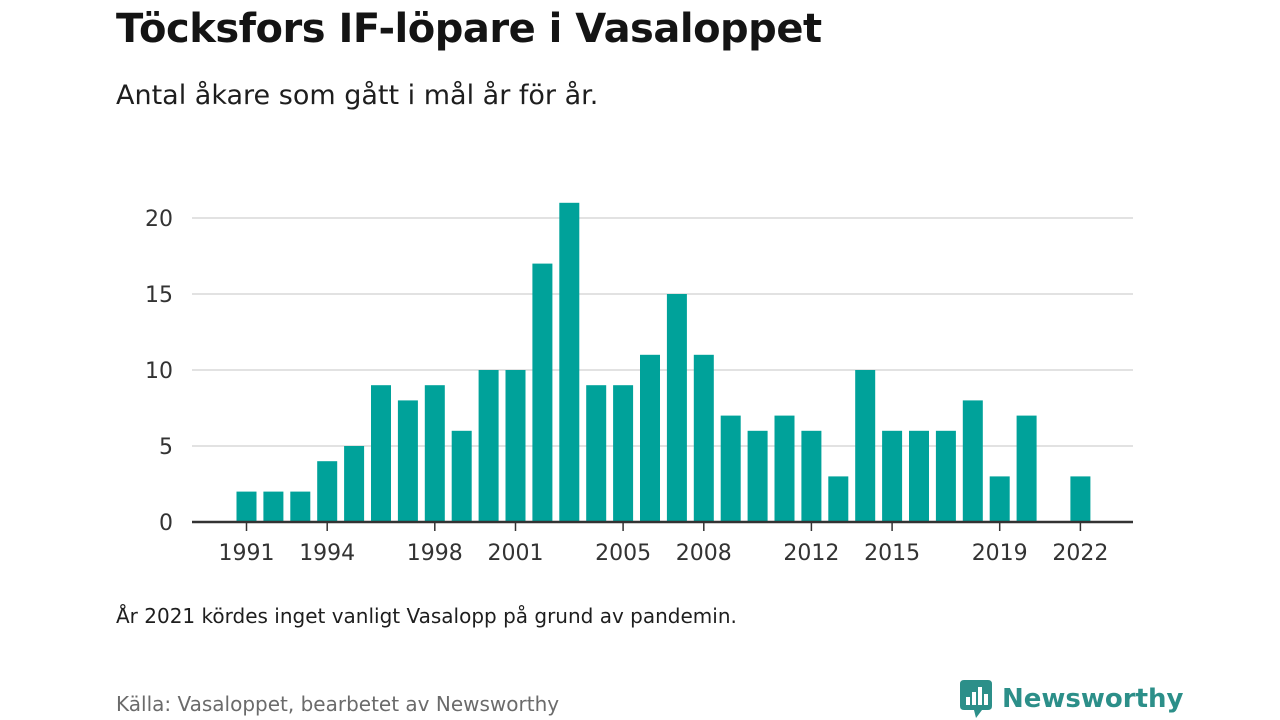 The height and width of the screenshot is (720, 1280). Describe the element at coordinates (569, 362) in the screenshot. I see `bar-2003` at that location.